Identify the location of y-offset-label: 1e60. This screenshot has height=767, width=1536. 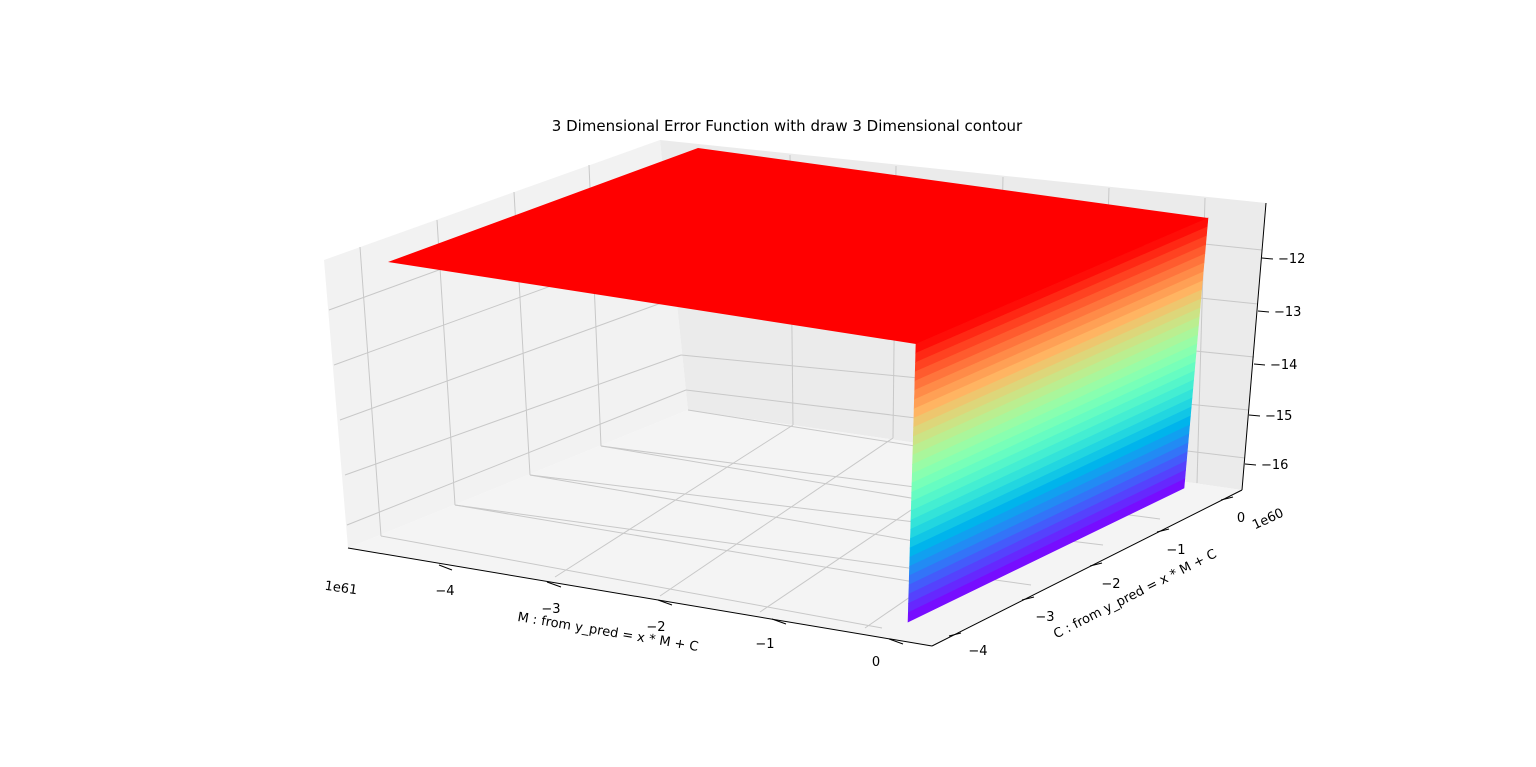
(1268, 519).